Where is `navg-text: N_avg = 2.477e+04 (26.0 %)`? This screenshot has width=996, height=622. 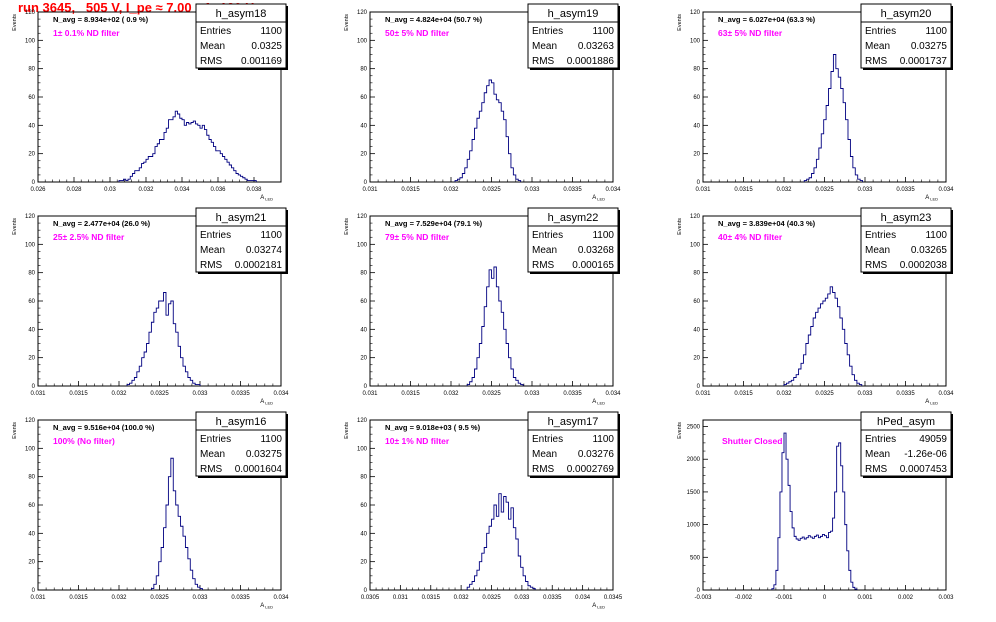
navg-text: N_avg = 2.477e+04 (26.0 %) is located at coordinates (102, 223).